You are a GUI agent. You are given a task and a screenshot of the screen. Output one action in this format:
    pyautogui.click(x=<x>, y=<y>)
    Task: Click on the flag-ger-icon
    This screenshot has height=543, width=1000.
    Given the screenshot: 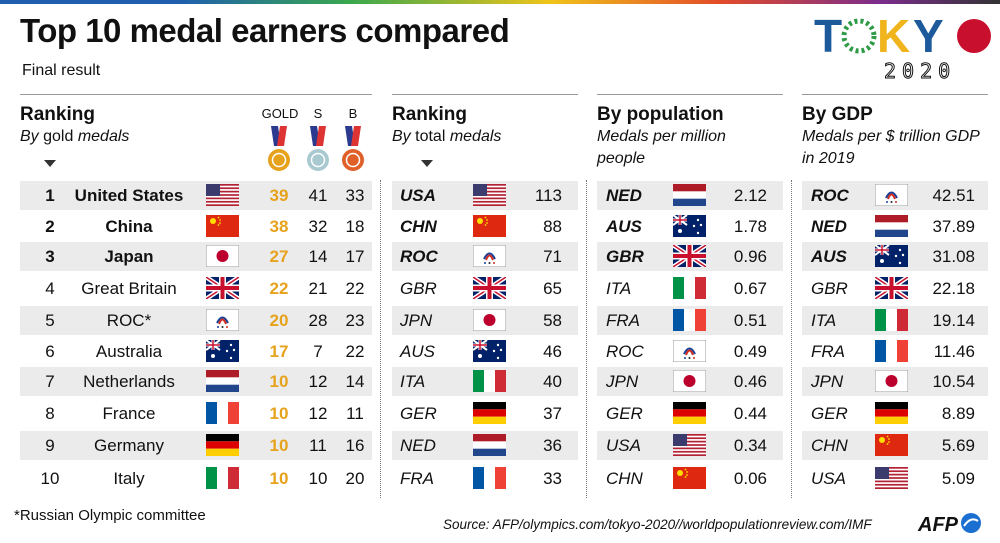 What is the action you would take?
    pyautogui.click(x=689, y=413)
    